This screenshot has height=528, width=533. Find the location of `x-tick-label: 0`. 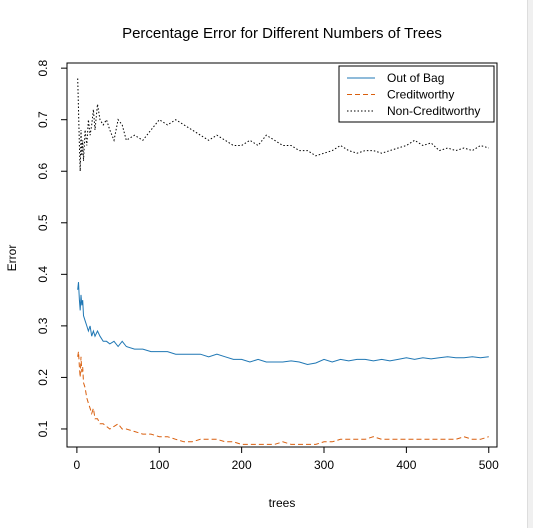

x-tick-label: 0 is located at coordinates (77, 465).